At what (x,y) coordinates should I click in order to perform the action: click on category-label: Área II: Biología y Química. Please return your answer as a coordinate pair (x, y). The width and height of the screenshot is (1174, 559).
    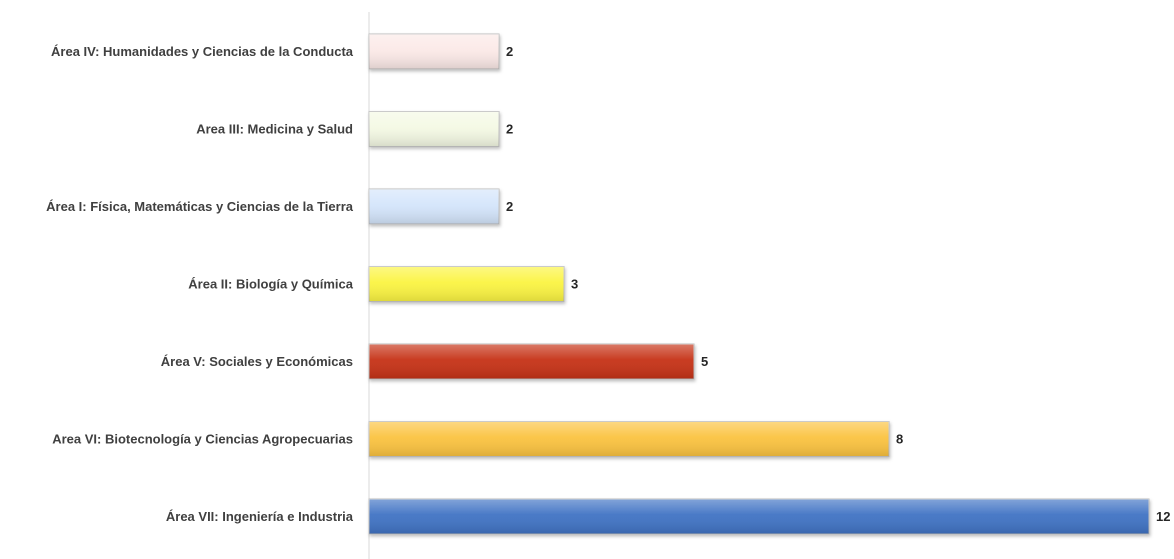
    Looking at the image, I should click on (270, 284).